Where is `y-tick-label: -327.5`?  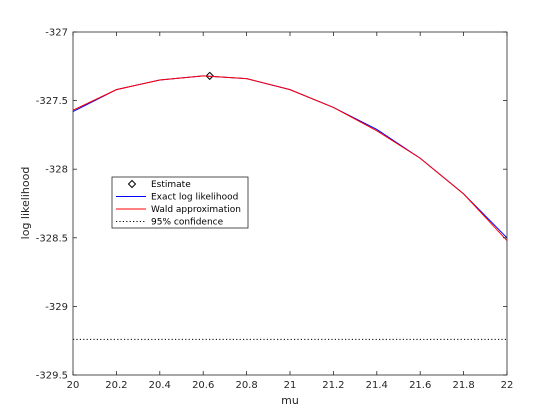 y-tick-label: -327.5 is located at coordinates (52, 101).